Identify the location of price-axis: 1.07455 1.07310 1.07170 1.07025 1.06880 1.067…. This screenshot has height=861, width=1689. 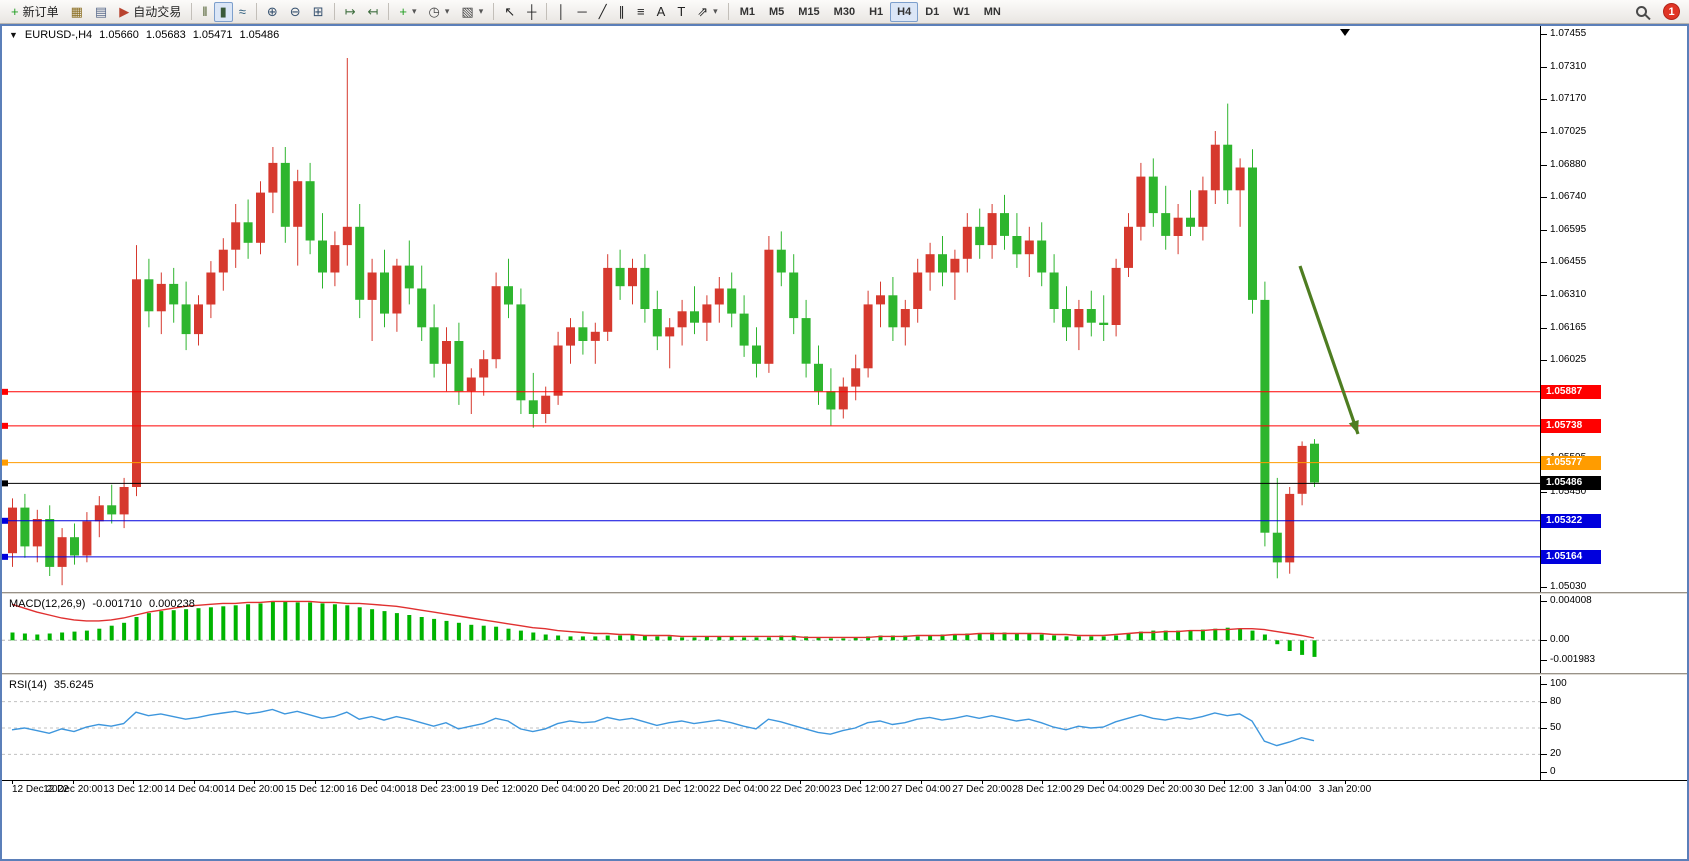
(1613, 309).